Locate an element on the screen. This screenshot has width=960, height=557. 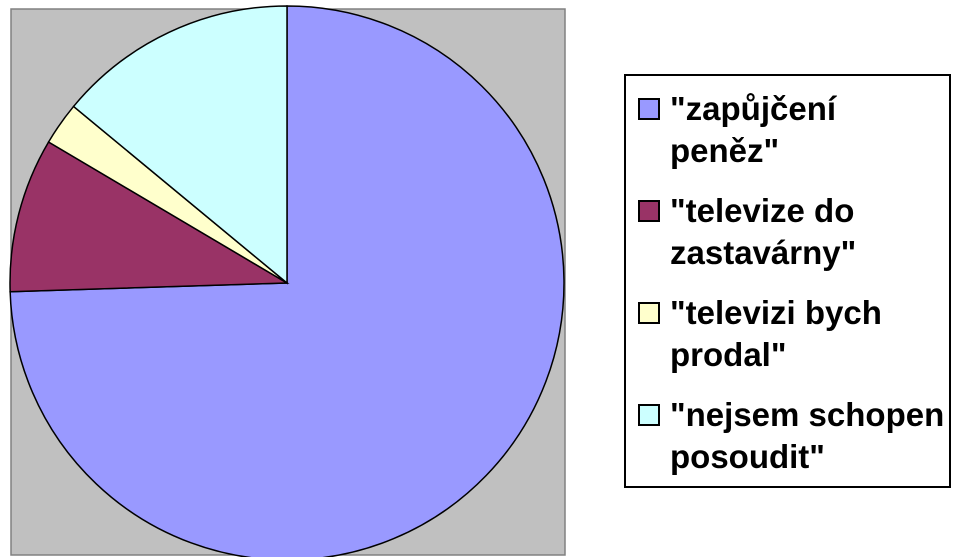
legend-label: "nejsem schopen posoudit" is located at coordinates (807, 435).